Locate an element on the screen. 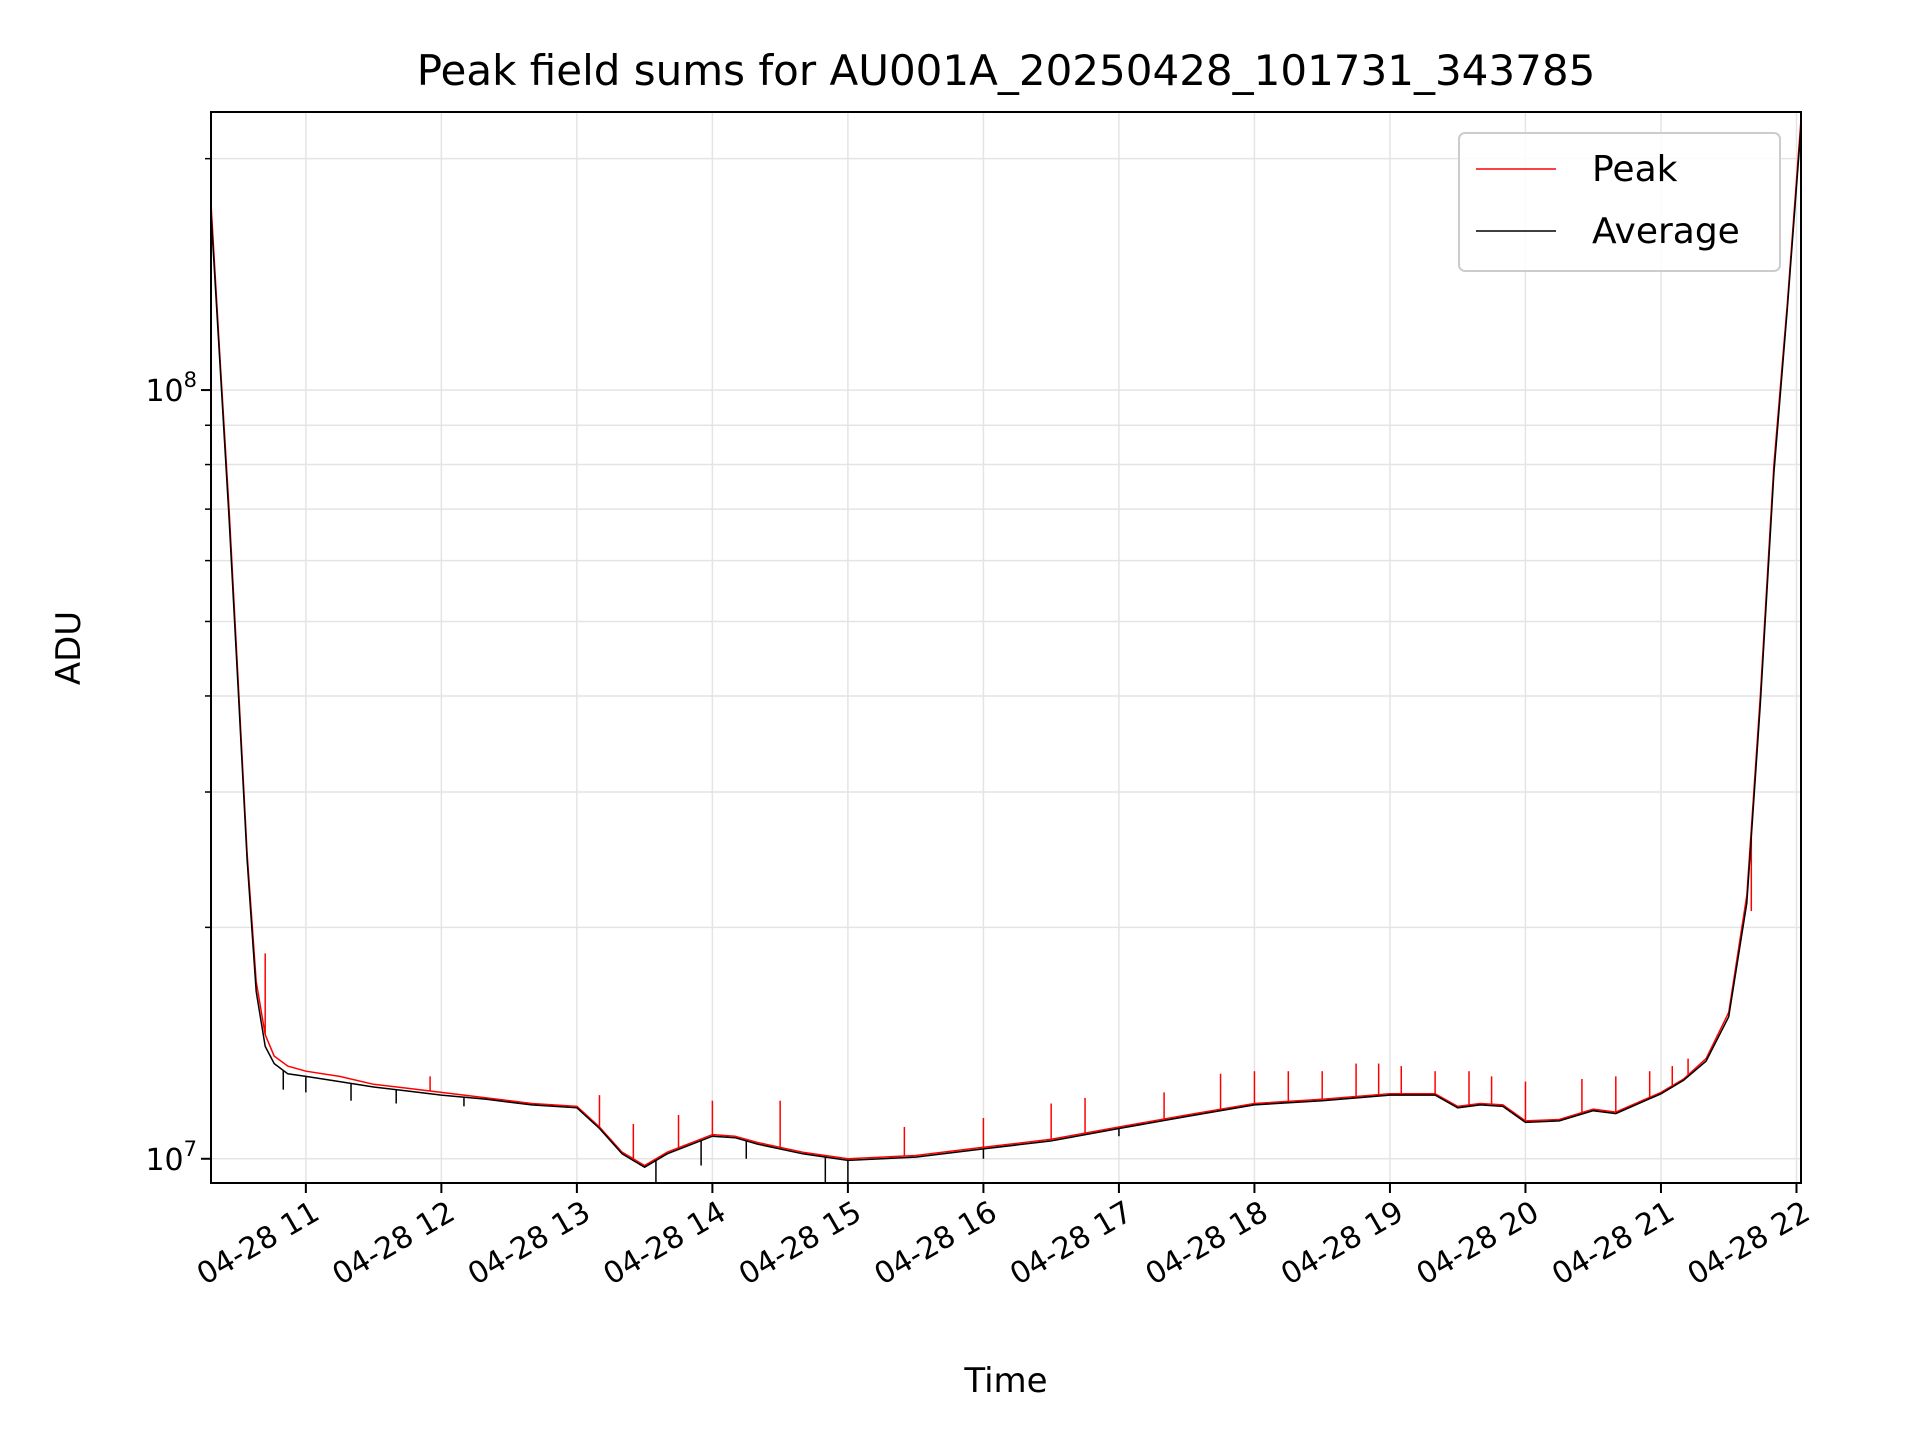 The height and width of the screenshot is (1440, 1920). x-tick-label: 04-28 15 is located at coordinates (800, 1244).